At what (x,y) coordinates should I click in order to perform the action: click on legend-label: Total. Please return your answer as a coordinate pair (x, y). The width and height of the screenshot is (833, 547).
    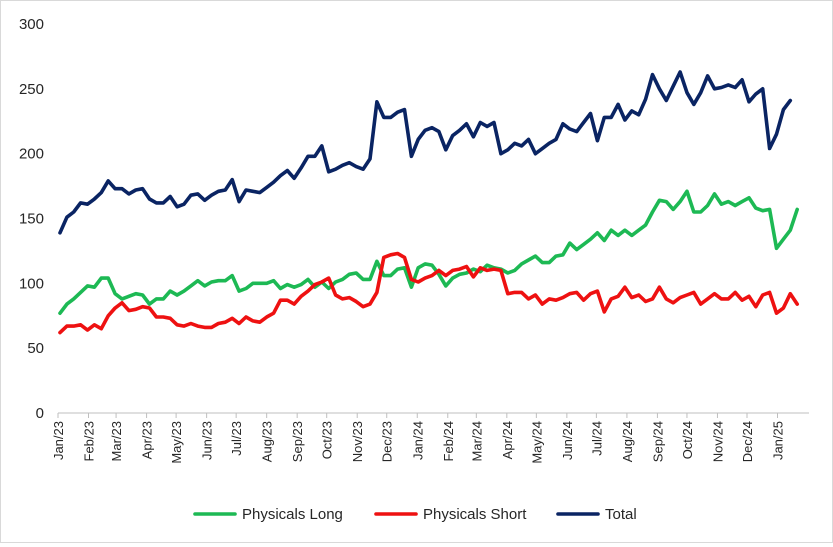
    Looking at the image, I should click on (621, 514).